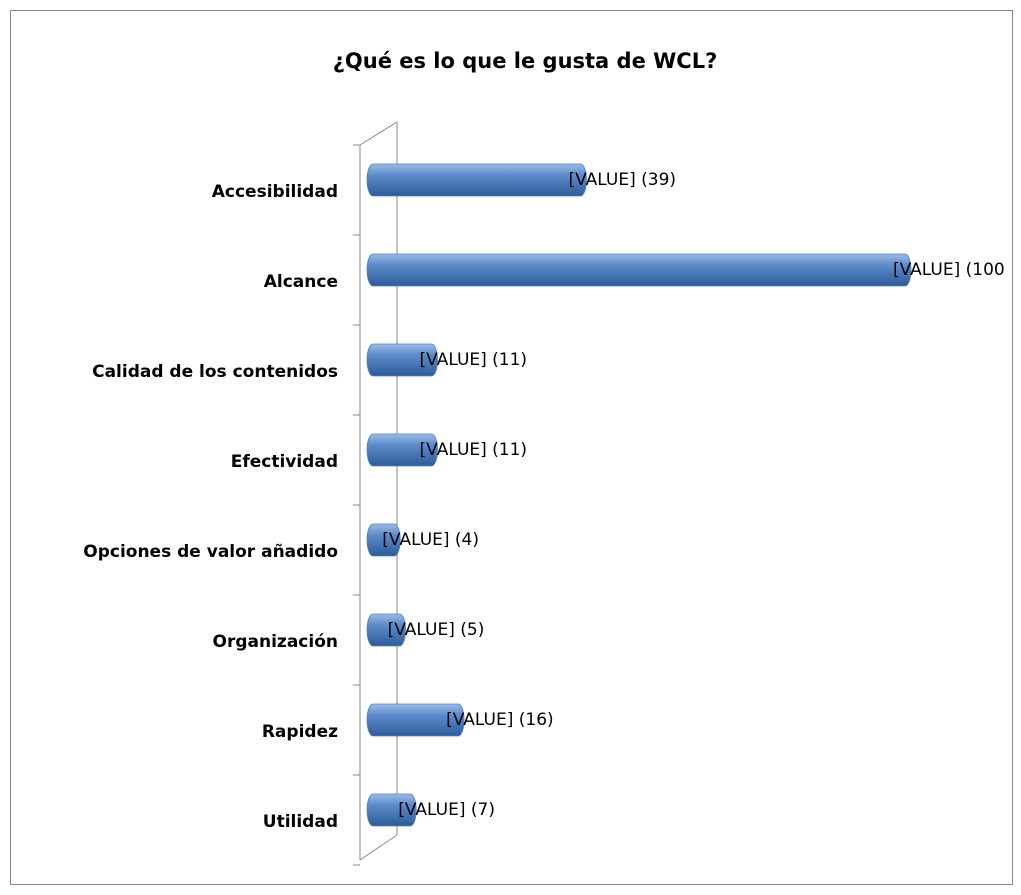 The image size is (1021, 895). I want to click on chart-title: ¿Qué es lo que le gusta de WCL?, so click(525, 61).